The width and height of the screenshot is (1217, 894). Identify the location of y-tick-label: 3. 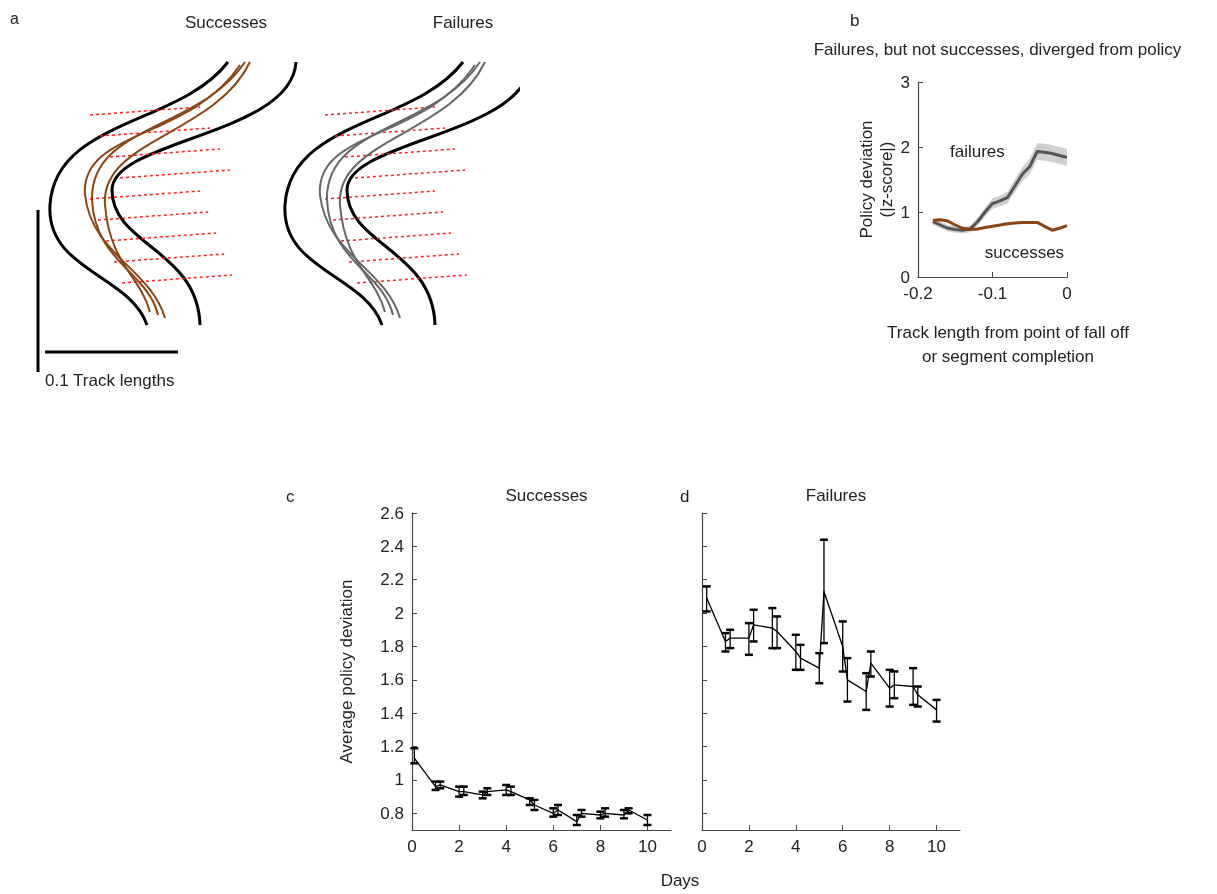
(905, 82).